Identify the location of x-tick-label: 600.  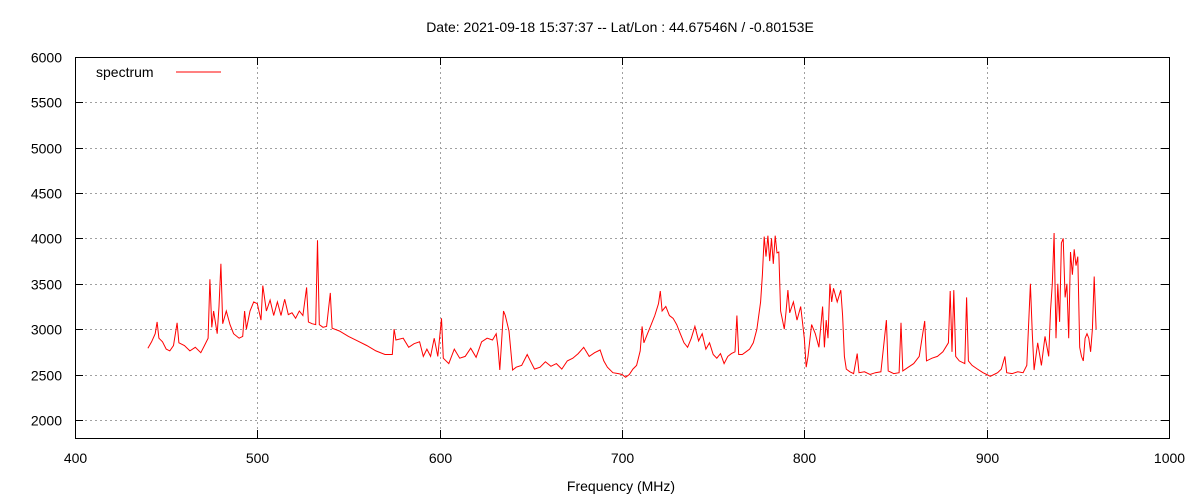
(441, 458).